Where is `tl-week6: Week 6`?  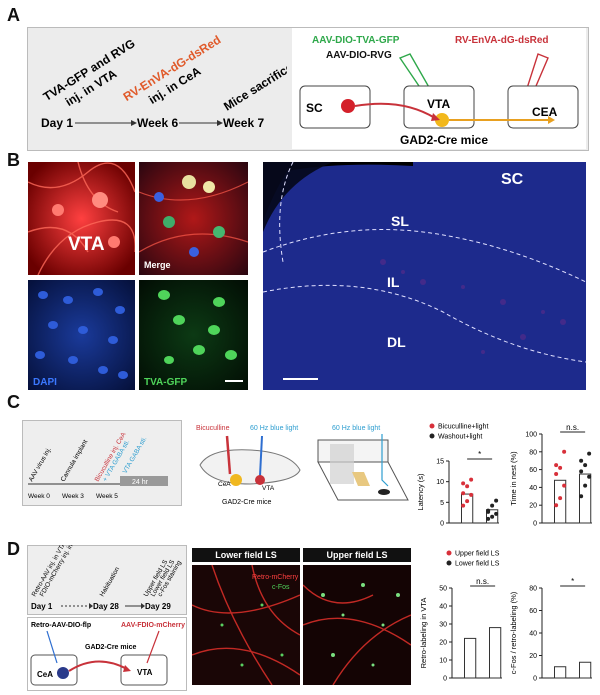 tl-week6: Week 6 is located at coordinates (157, 123).